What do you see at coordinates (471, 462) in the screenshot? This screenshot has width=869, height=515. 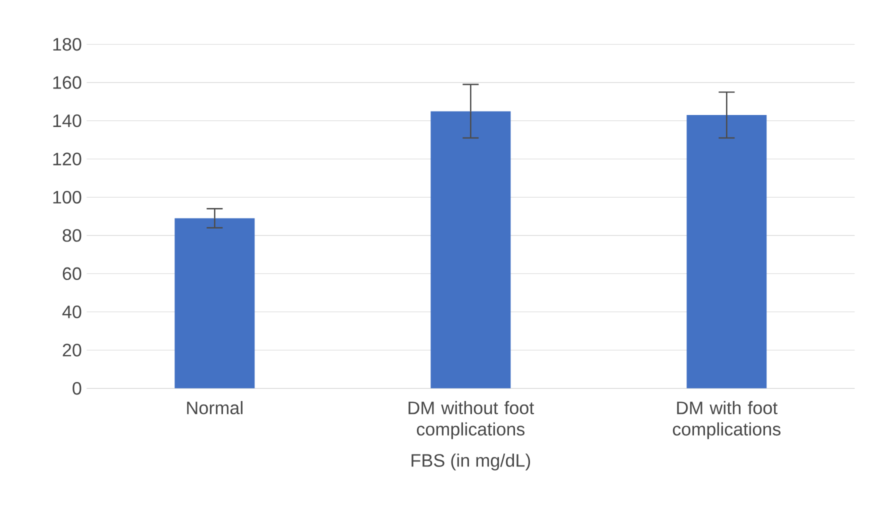 I see `x-axis-title: FBS (in mg/dL)` at bounding box center [471, 462].